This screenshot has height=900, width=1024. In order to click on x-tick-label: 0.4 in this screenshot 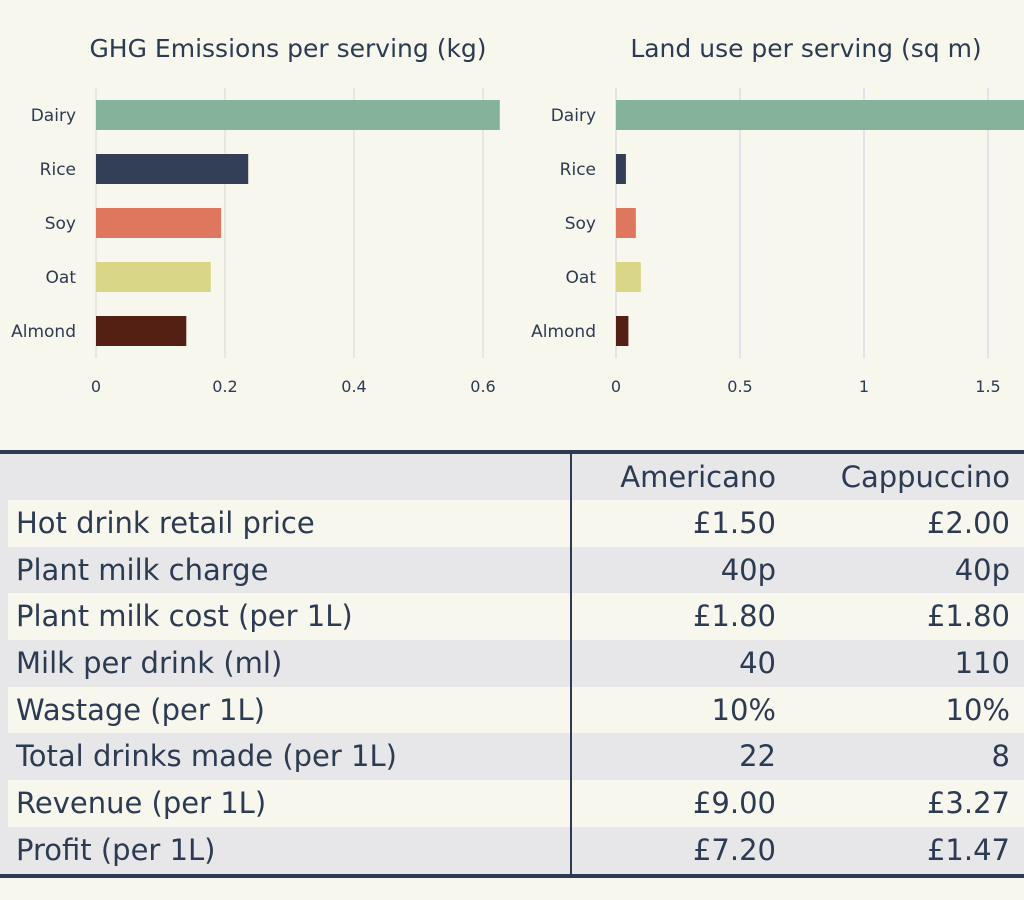, I will do `click(353, 386)`.